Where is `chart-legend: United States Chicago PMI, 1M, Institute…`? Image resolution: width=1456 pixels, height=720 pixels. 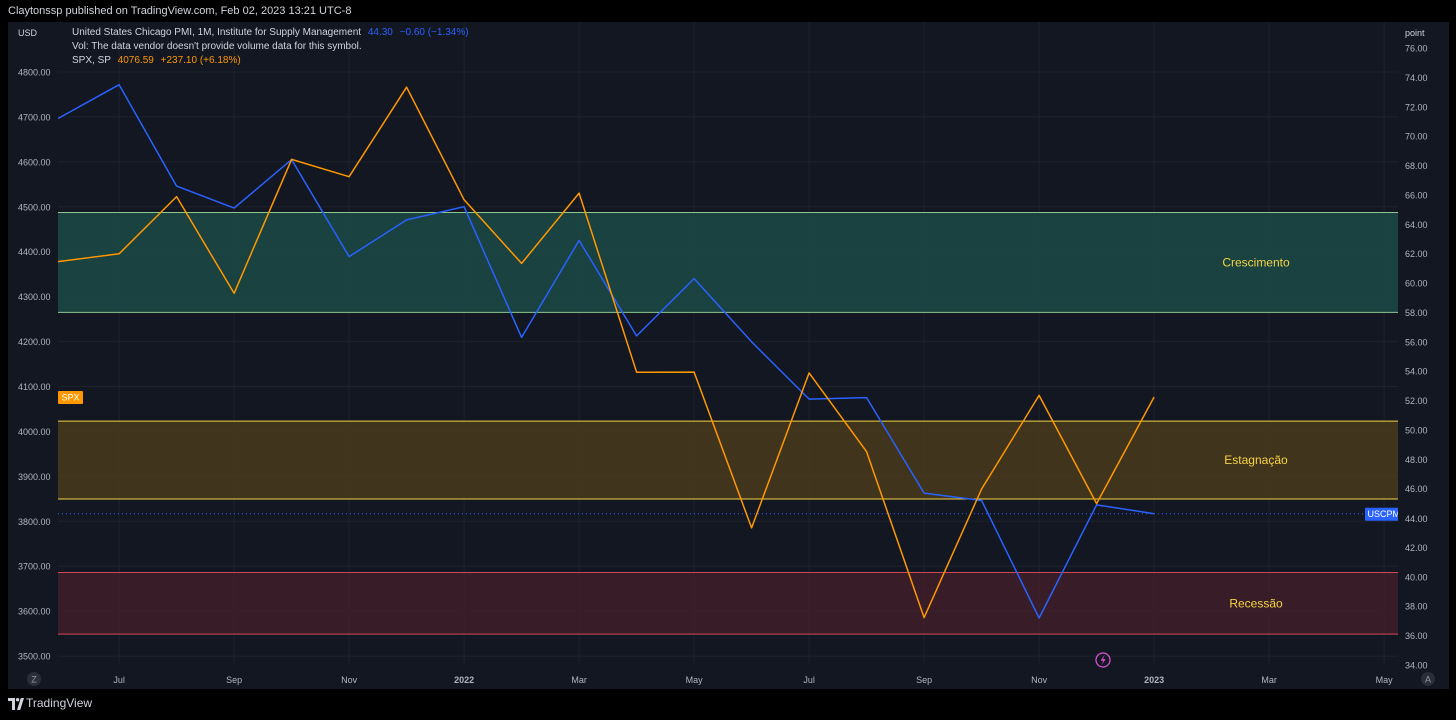
chart-legend: United States Chicago PMI, 1M, Institute… is located at coordinates (272, 47).